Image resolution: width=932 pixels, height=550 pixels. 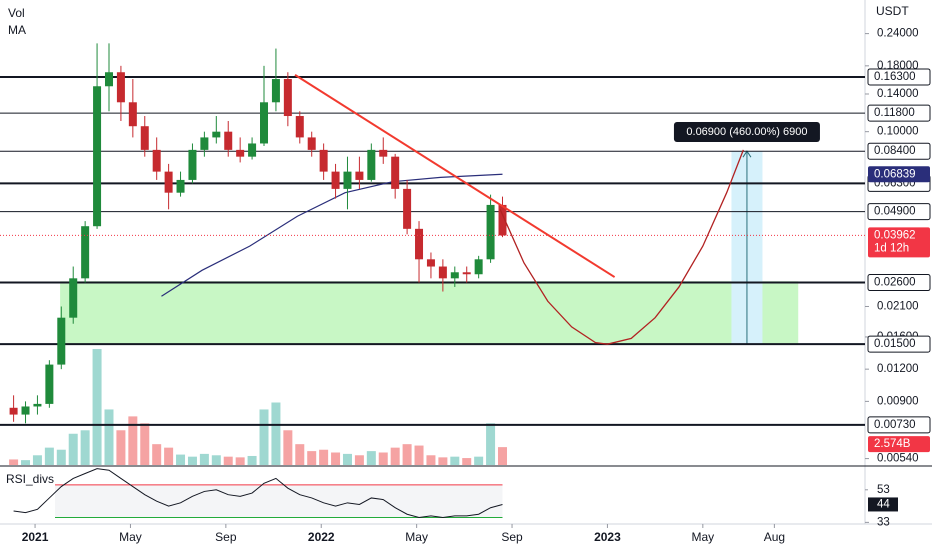 I want to click on y-tick-label: 0.00900, so click(x=898, y=401).